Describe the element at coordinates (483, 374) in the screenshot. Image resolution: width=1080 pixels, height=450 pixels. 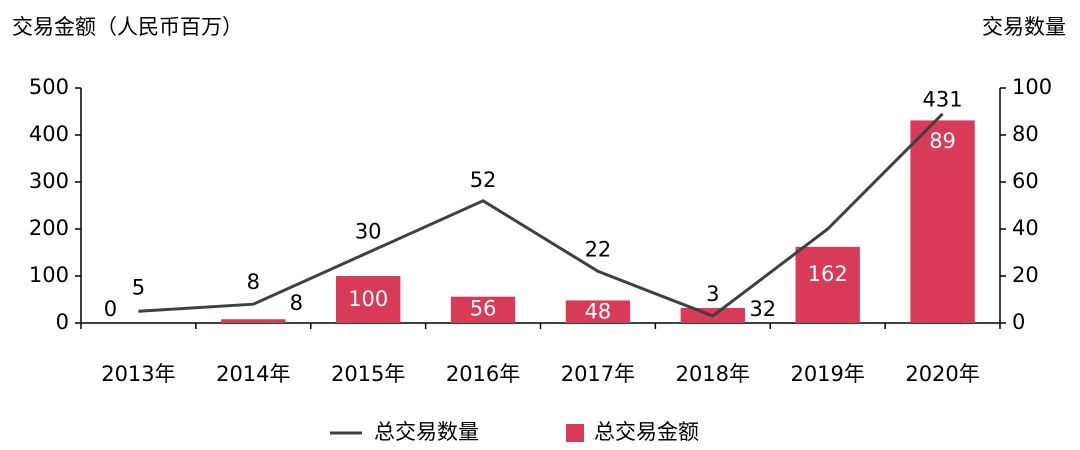
I see `x-tick-label: 2016年` at that location.